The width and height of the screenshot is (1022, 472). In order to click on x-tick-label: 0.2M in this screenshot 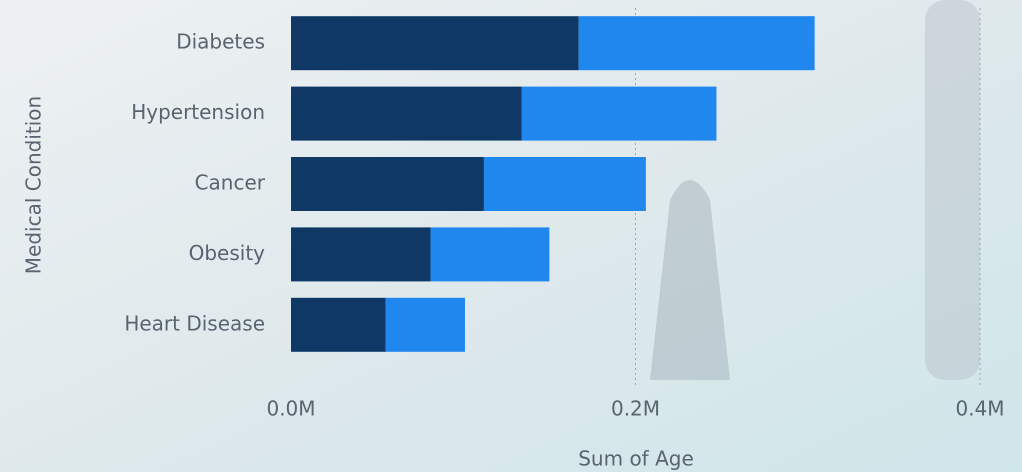, I will do `click(635, 409)`.